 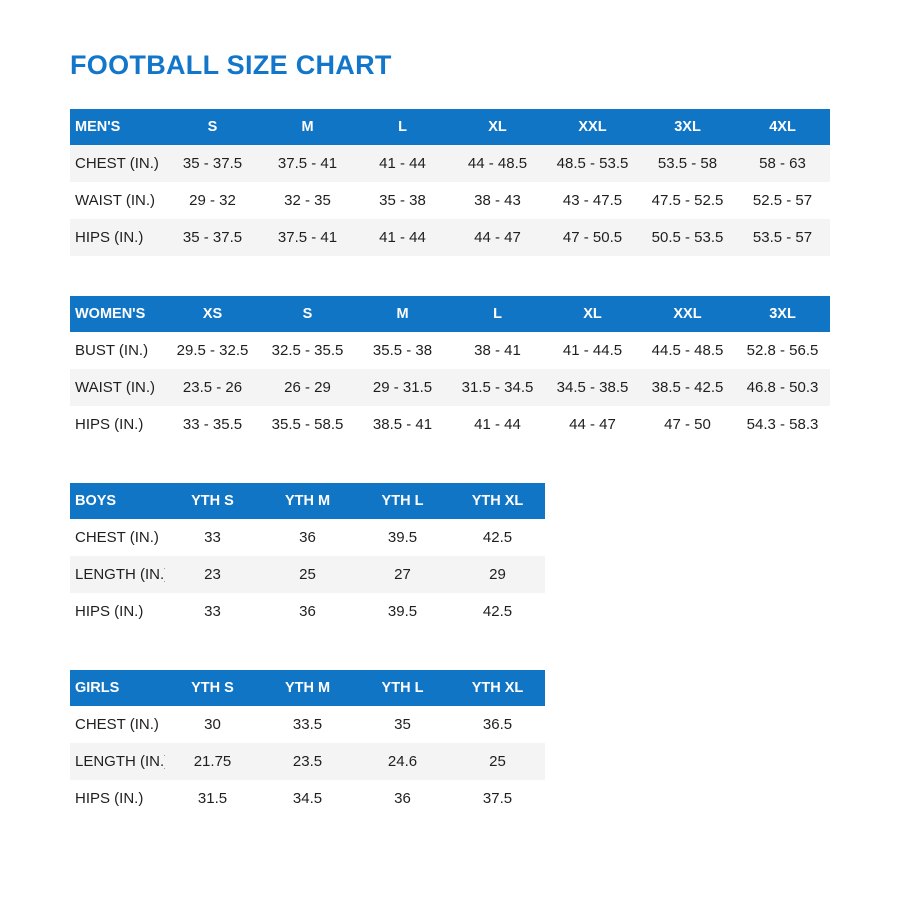 I want to click on cell-value: 27, so click(x=402, y=574).